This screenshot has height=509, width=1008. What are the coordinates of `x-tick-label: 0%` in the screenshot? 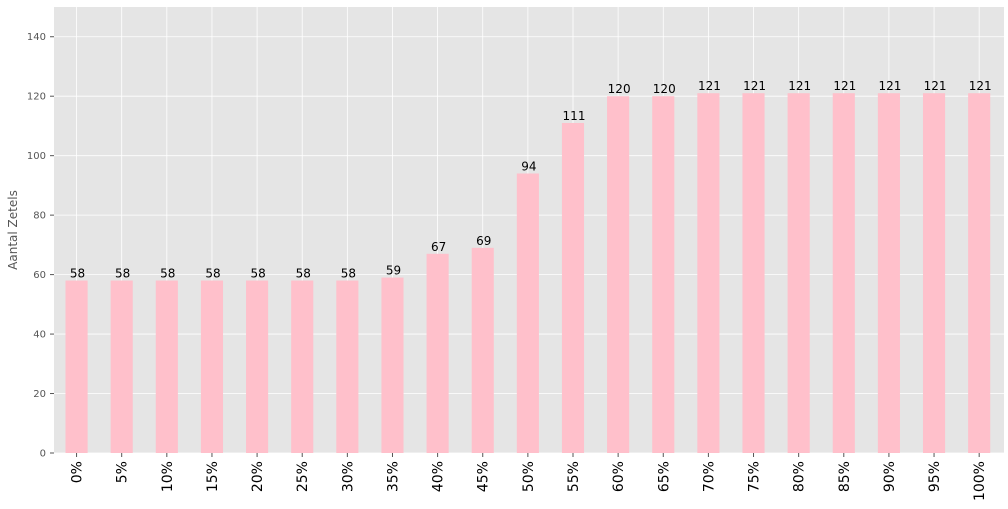 It's located at (78, 472).